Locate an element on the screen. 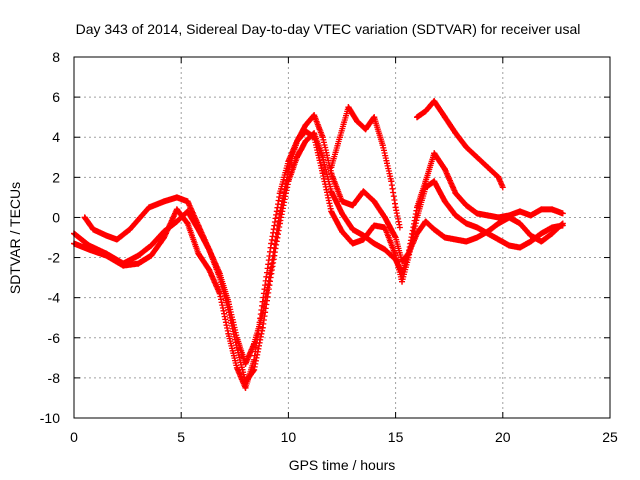 This screenshot has height=480, width=640. y-axis-label: SDTVAR / TECUs is located at coordinates (15, 238).